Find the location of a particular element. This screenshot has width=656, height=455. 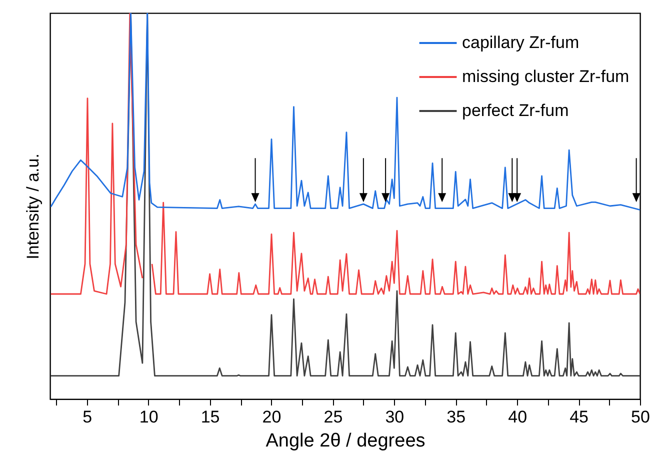

x-tick-label: 10 is located at coordinates (148, 417).